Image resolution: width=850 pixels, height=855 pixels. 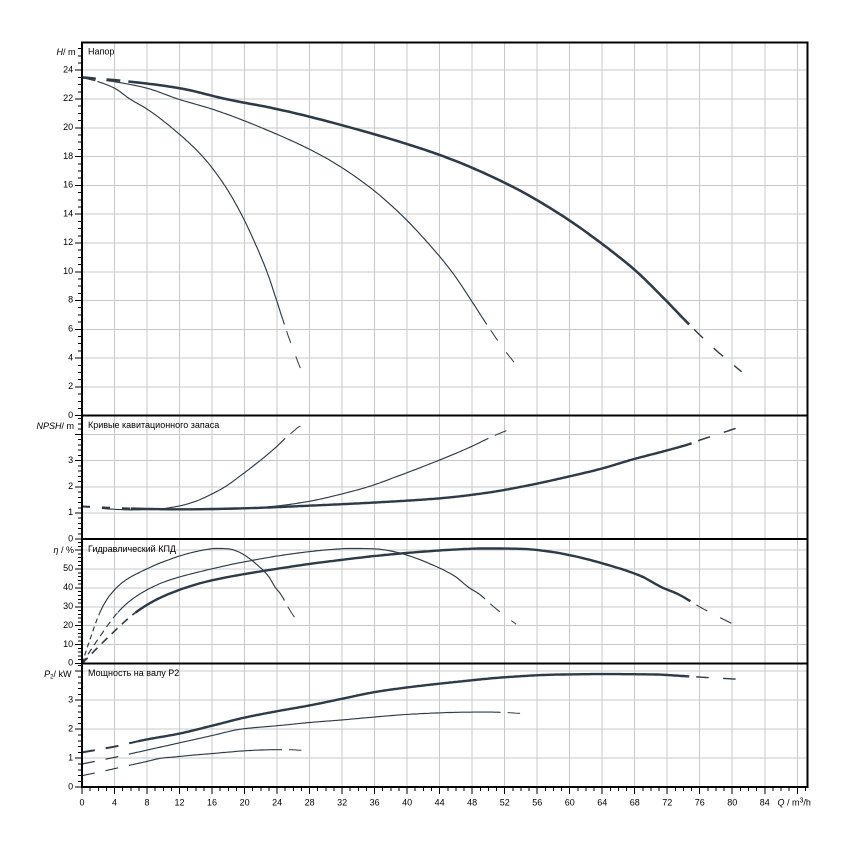 What do you see at coordinates (732, 803) in the screenshot?
I see `svg-text: 80` at bounding box center [732, 803].